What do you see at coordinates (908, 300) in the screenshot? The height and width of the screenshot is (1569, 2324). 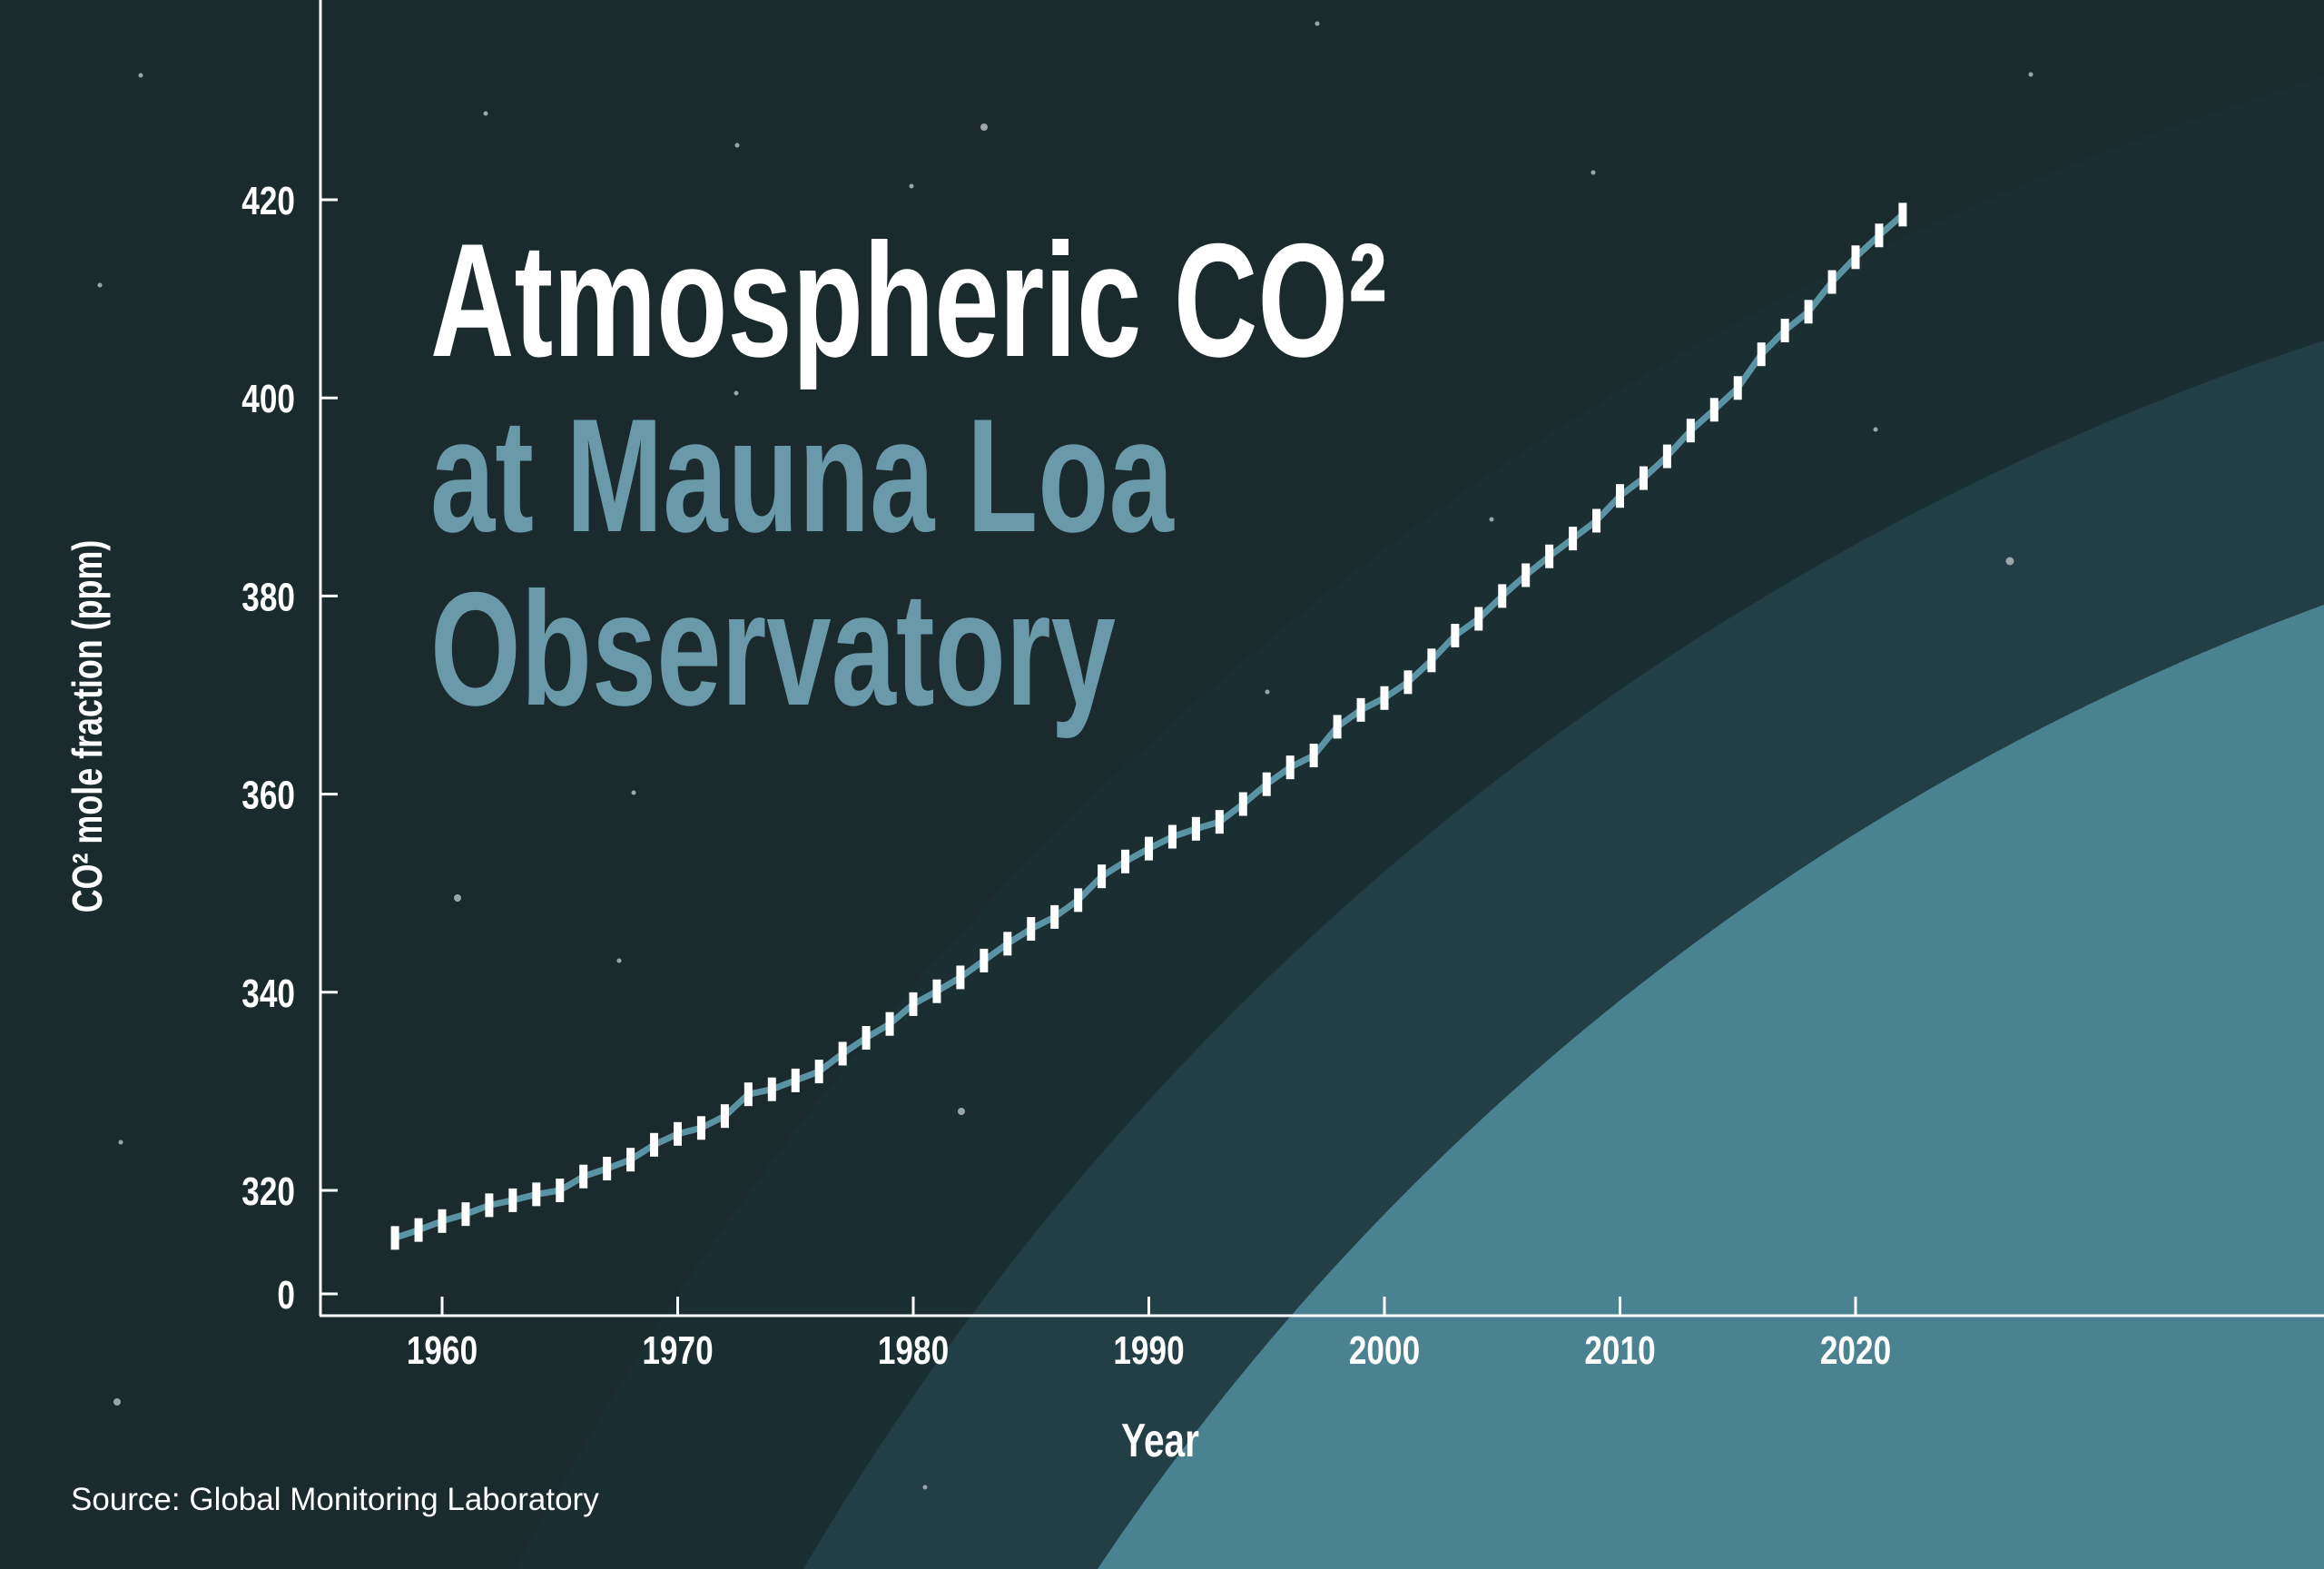 I see `title-line-1: Atmospheric CO²` at bounding box center [908, 300].